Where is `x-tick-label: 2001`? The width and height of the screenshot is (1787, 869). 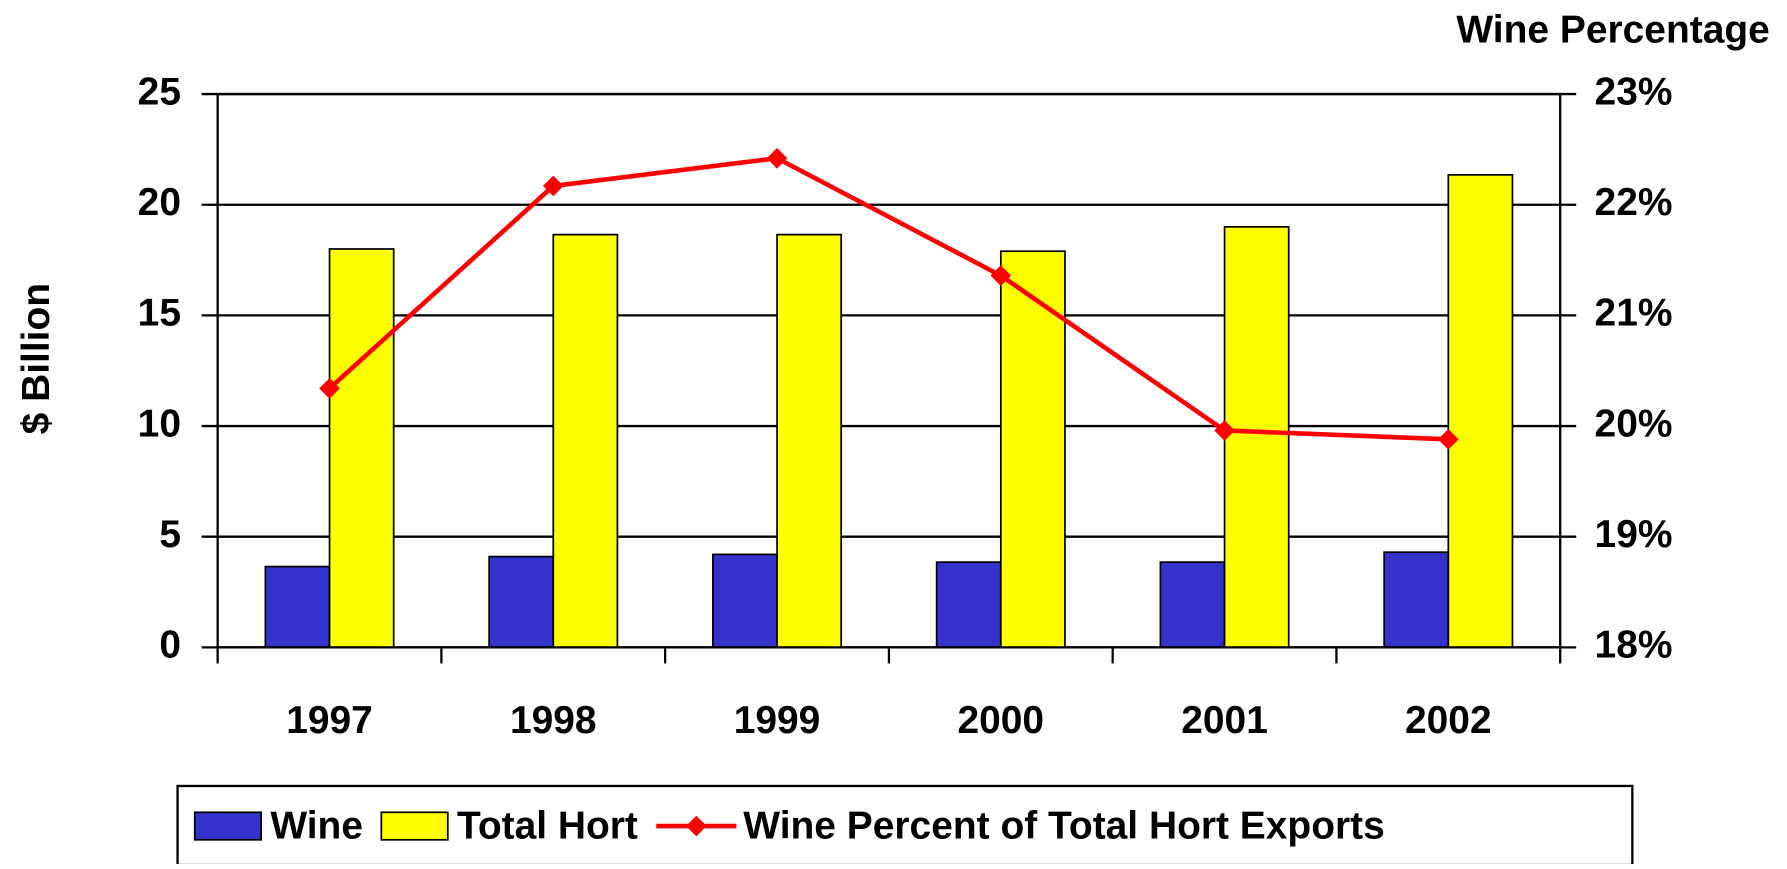 x-tick-label: 2001 is located at coordinates (1224, 720).